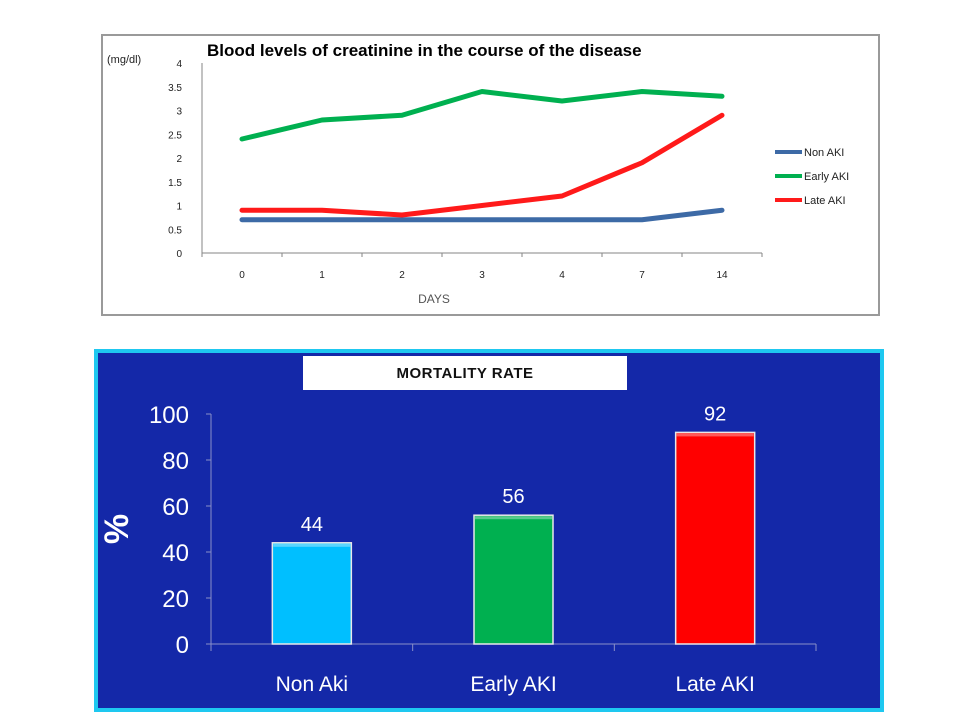 The image size is (960, 720). Describe the element at coordinates (513, 684) in the screenshot. I see `x-tick-label: Early AKI` at that location.